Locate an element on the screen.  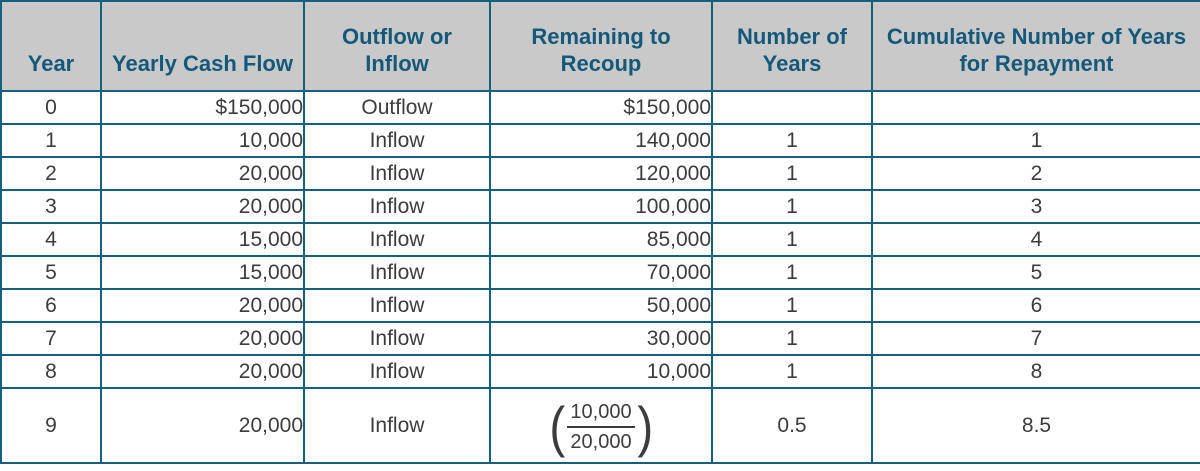
cell-remaining: $150,000 is located at coordinates (601, 107).